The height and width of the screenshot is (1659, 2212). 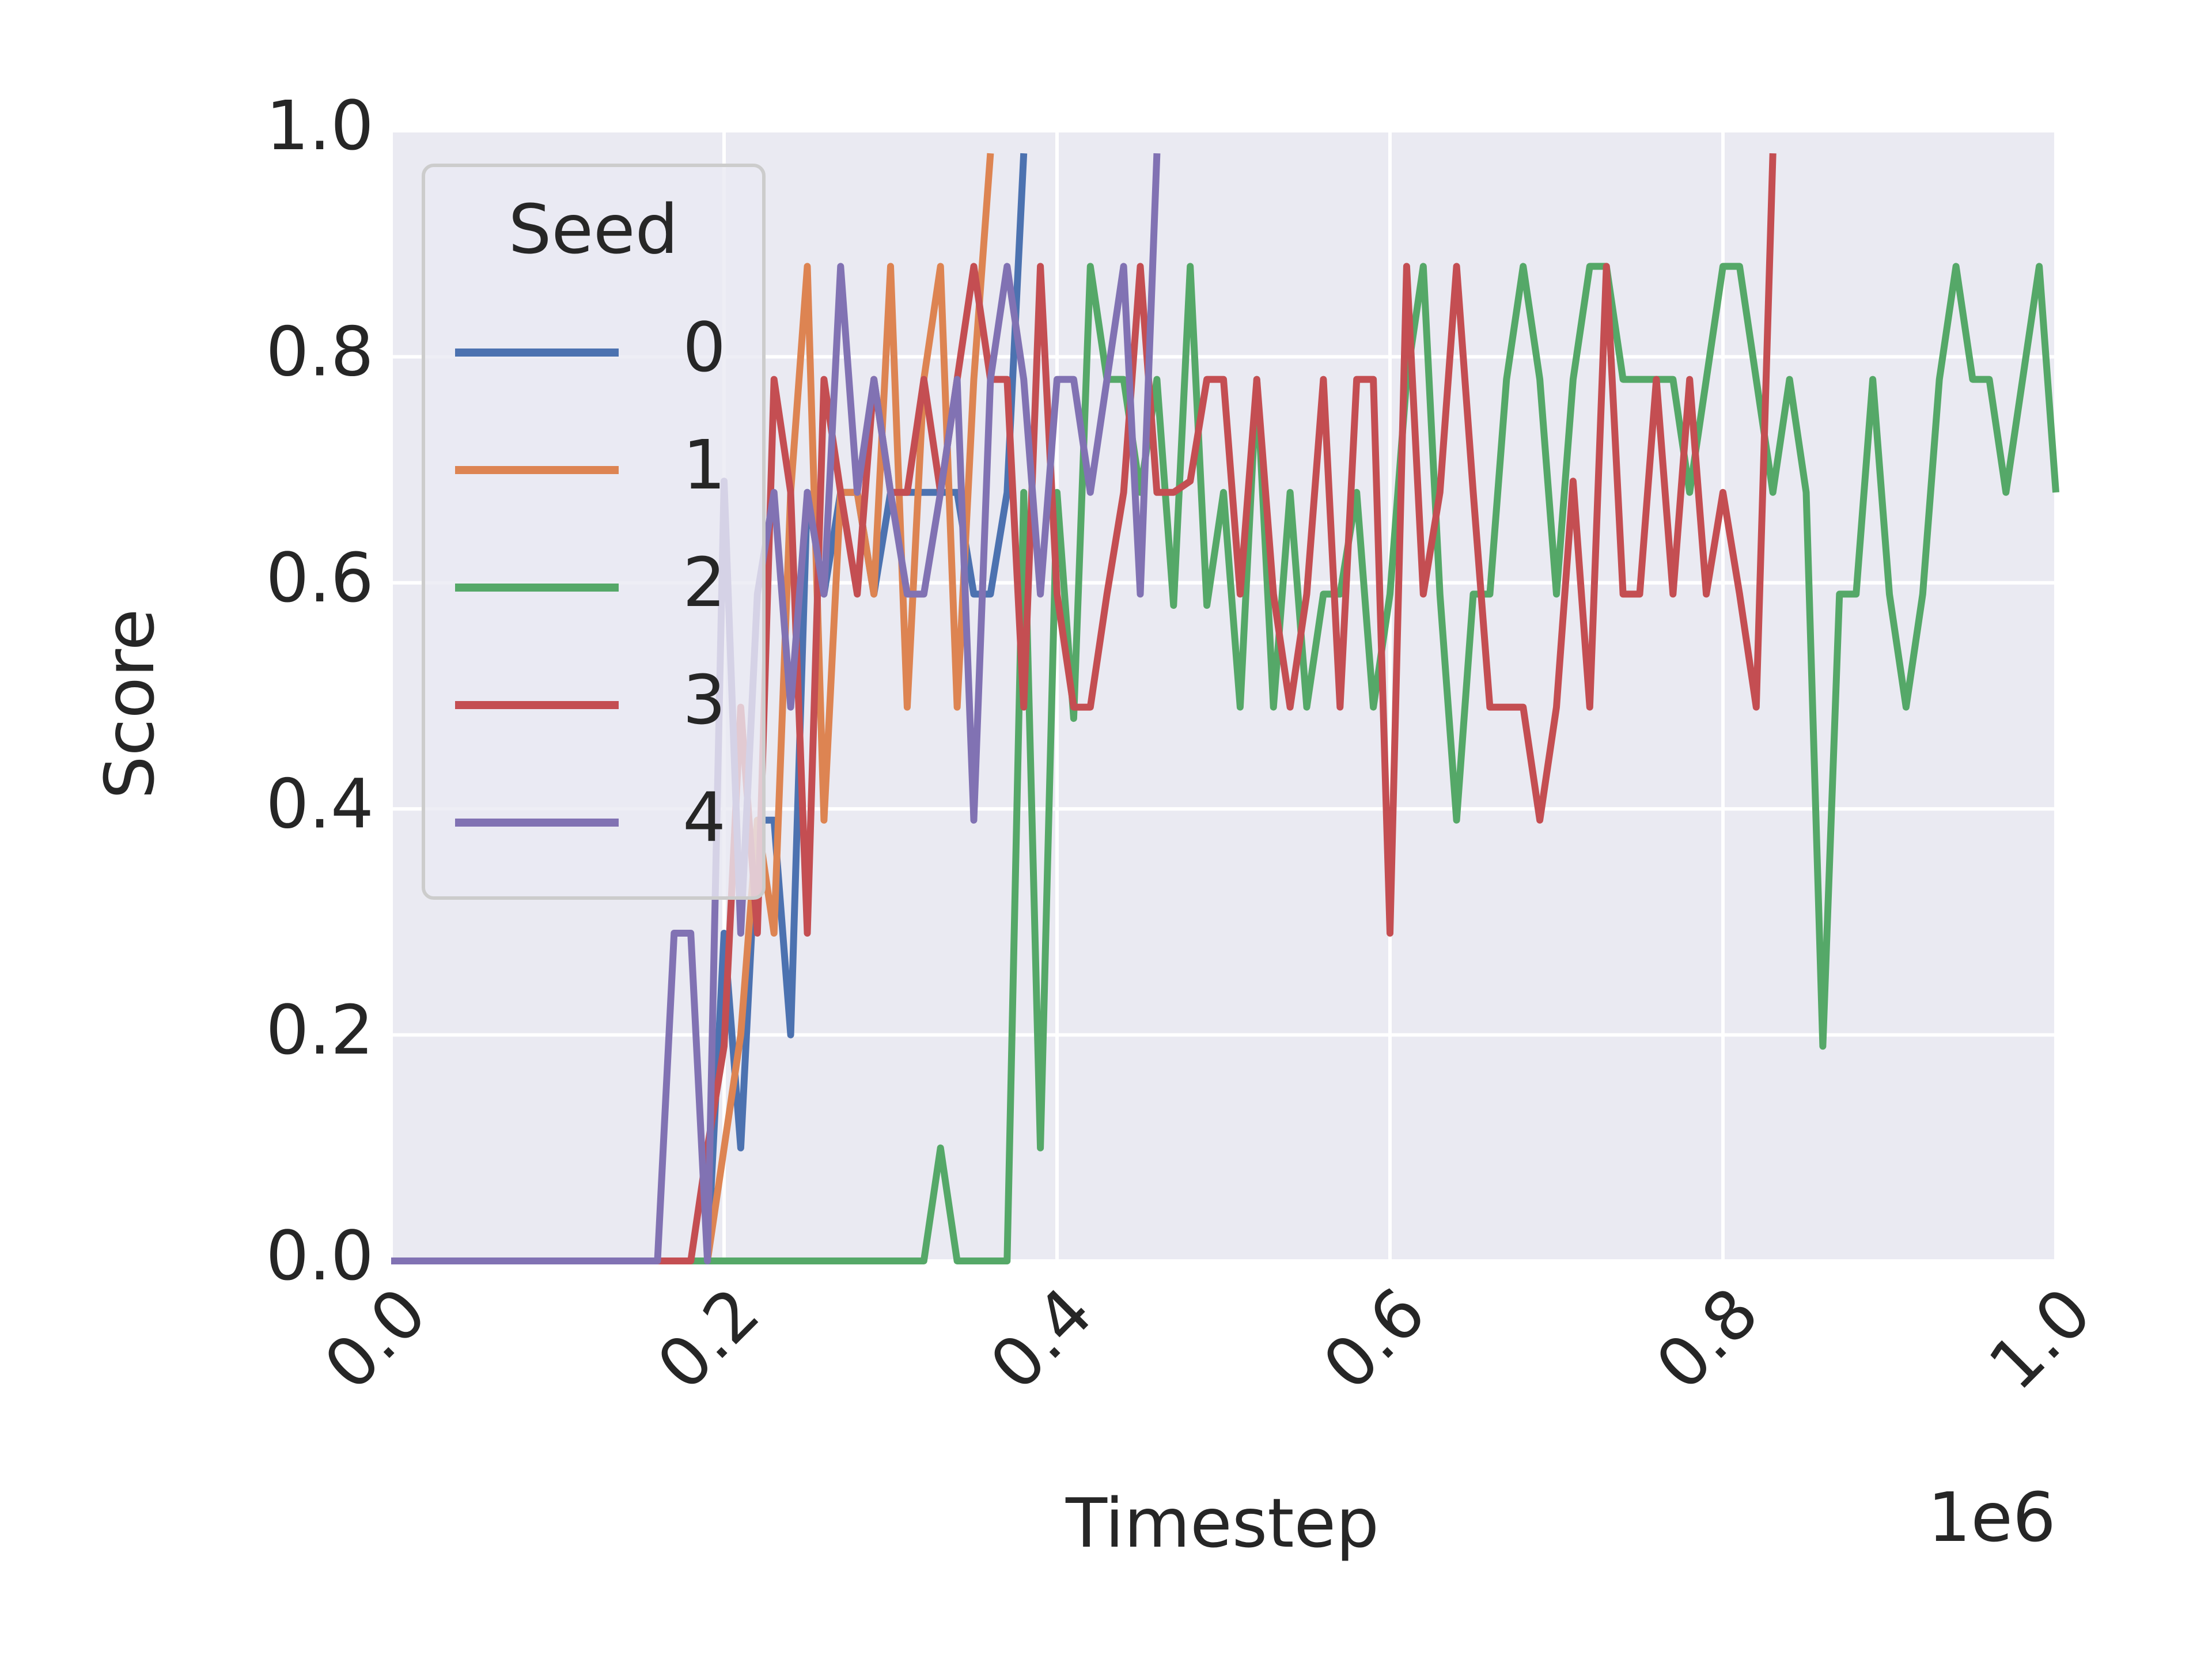 What do you see at coordinates (320, 803) in the screenshot?
I see `y-tick-label: 0.4` at bounding box center [320, 803].